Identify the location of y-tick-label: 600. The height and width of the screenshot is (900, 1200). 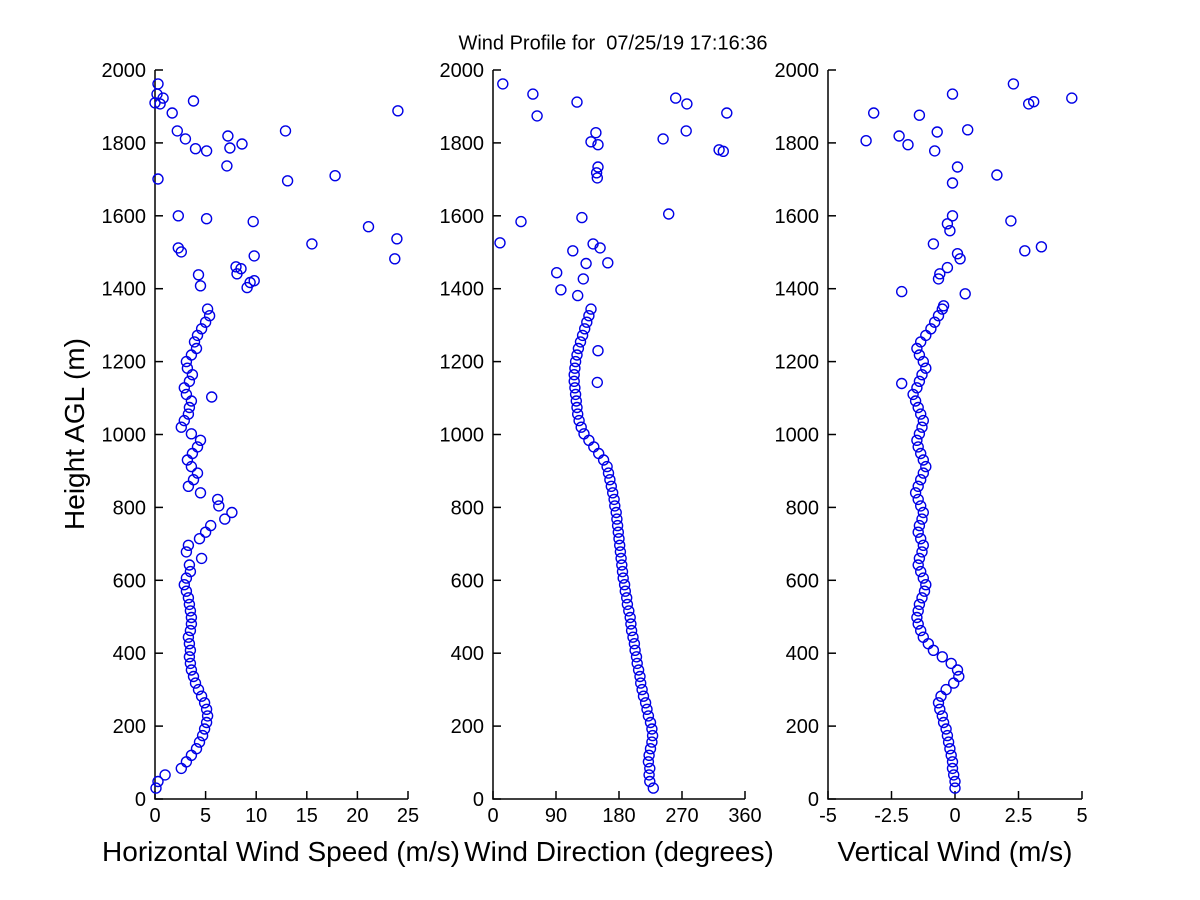
(467, 581).